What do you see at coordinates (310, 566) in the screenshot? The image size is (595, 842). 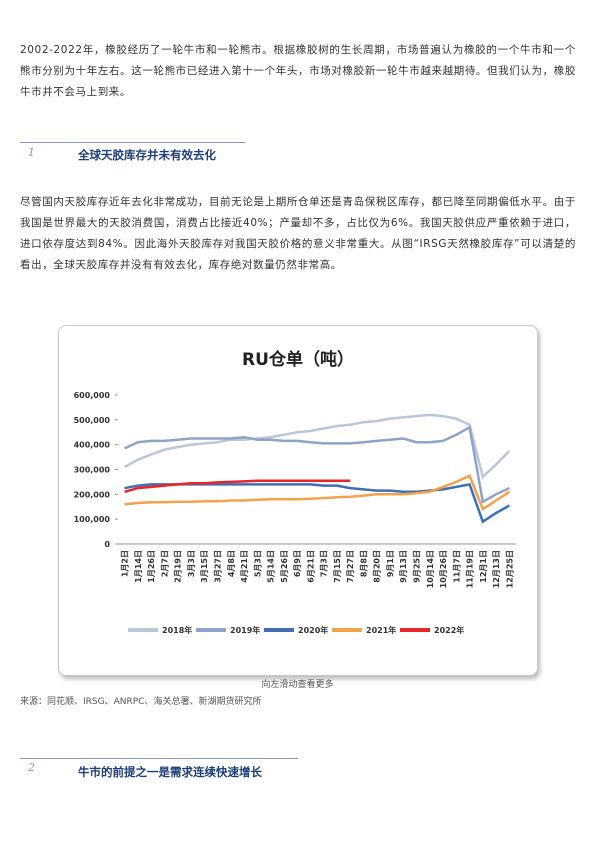 I see `x-tick-label: 6月21日` at bounding box center [310, 566].